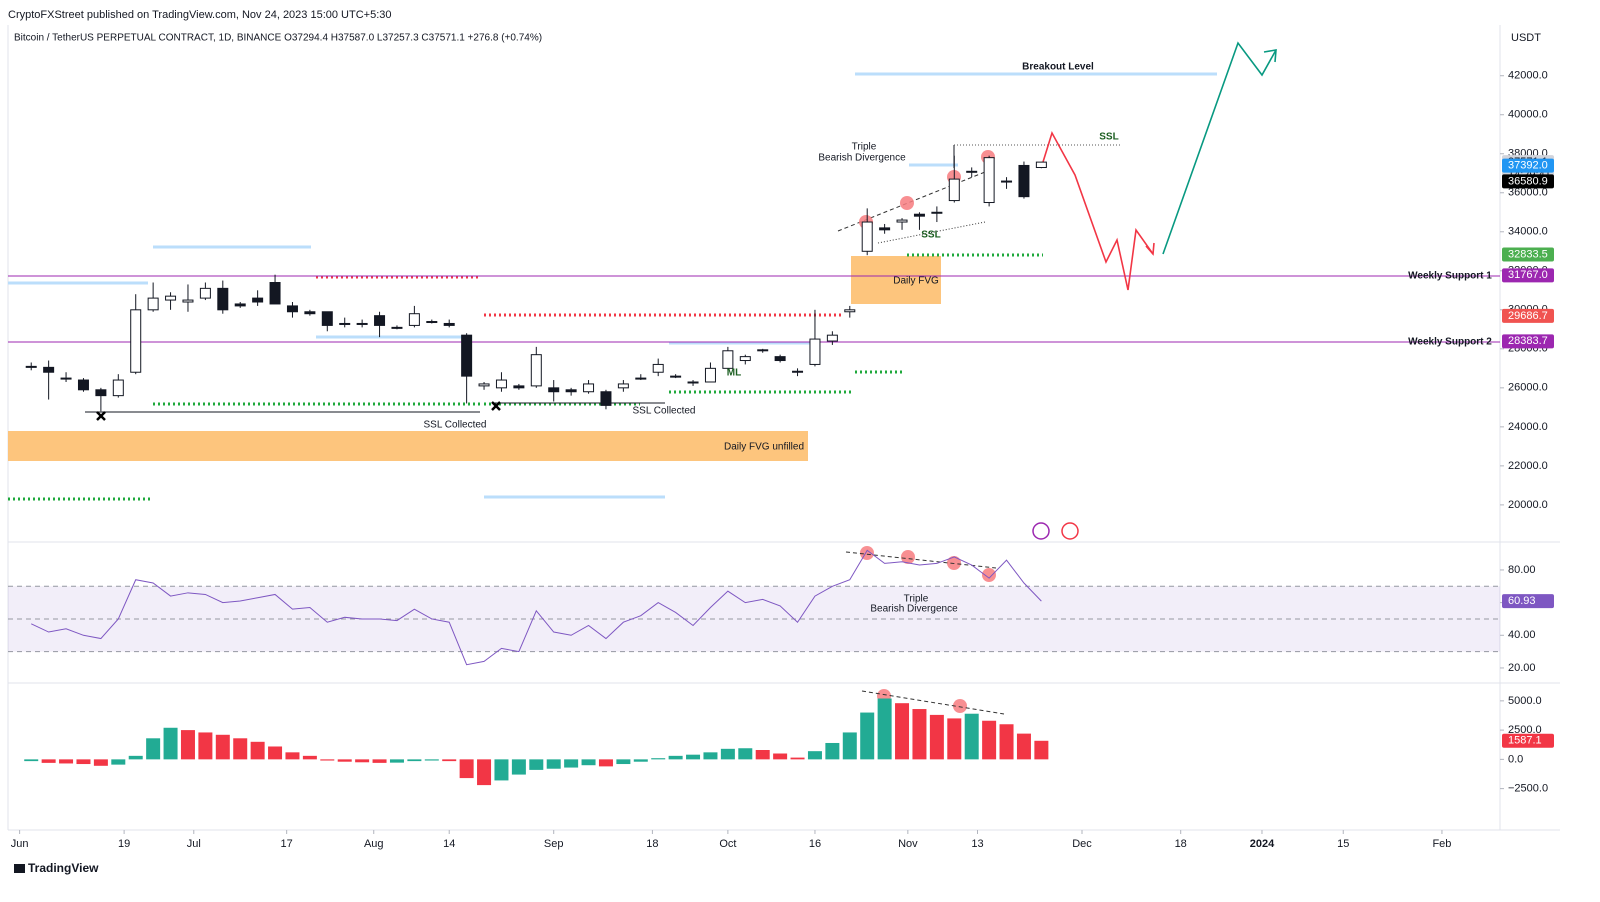 The width and height of the screenshot is (1600, 902). What do you see at coordinates (1522, 570) in the screenshot?
I see `y-tick-label: 80.00` at bounding box center [1522, 570].